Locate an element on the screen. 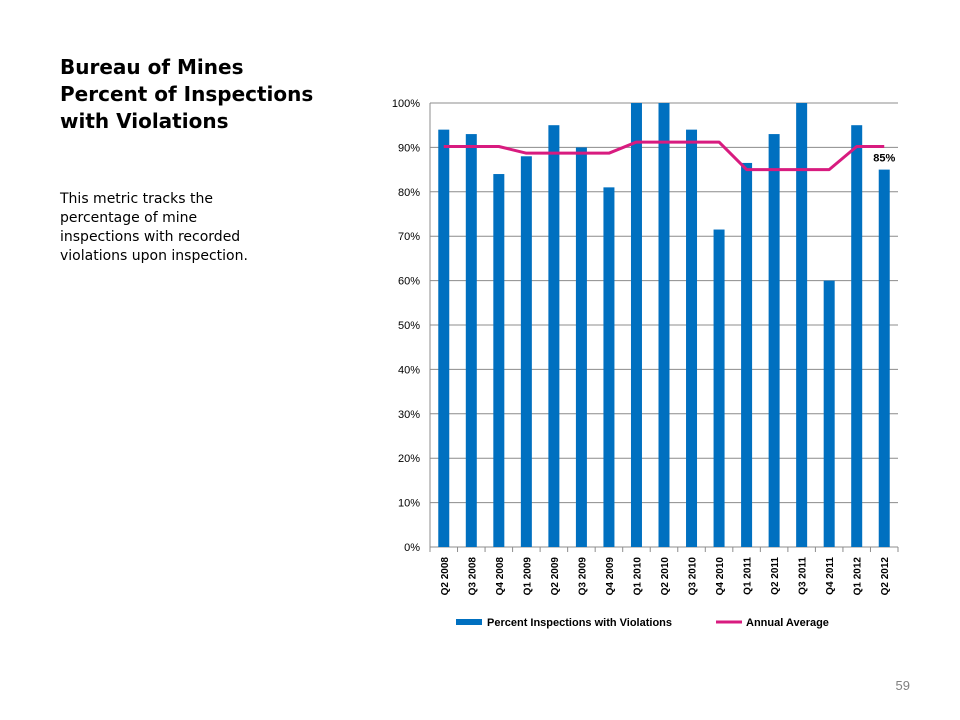 The height and width of the screenshot is (720, 960). x-tick-label: Q1 2009 is located at coordinates (527, 576).